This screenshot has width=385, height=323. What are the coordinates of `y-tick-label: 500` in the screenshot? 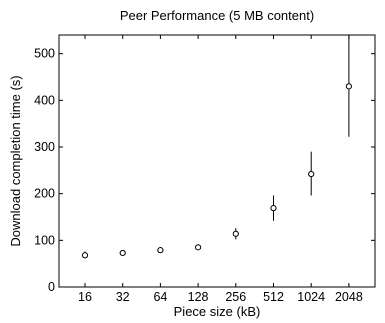 It's located at (44, 54).